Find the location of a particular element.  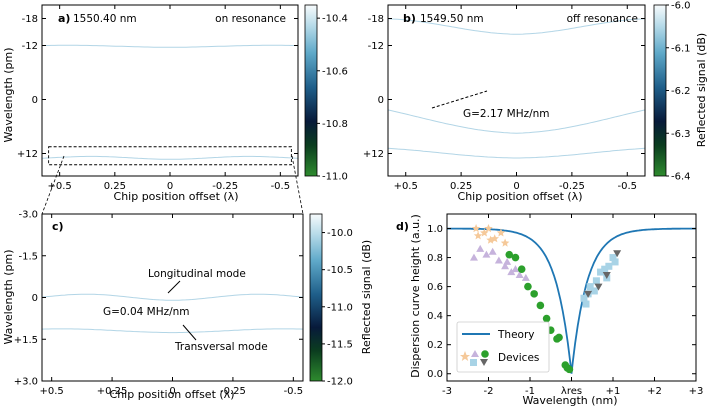

c-ytick-label: -1.5 is located at coordinates (28, 256).